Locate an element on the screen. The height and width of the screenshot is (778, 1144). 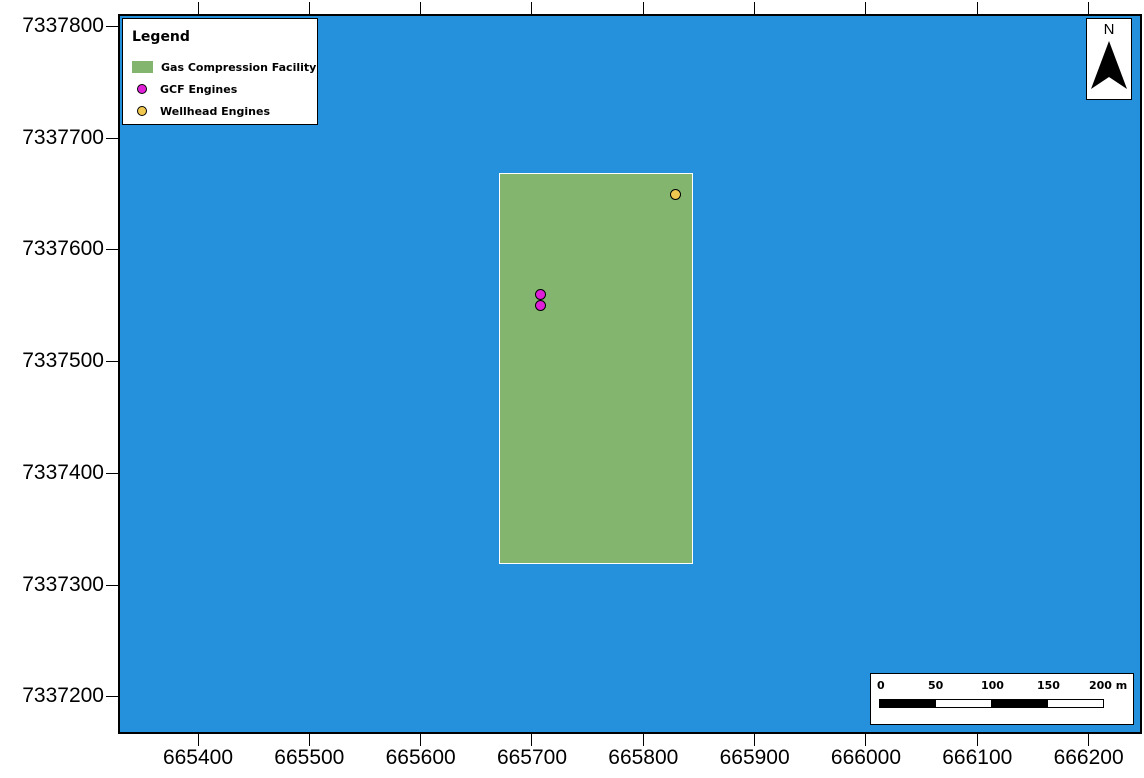
x-tick-label: 666200 is located at coordinates (1088, 757).